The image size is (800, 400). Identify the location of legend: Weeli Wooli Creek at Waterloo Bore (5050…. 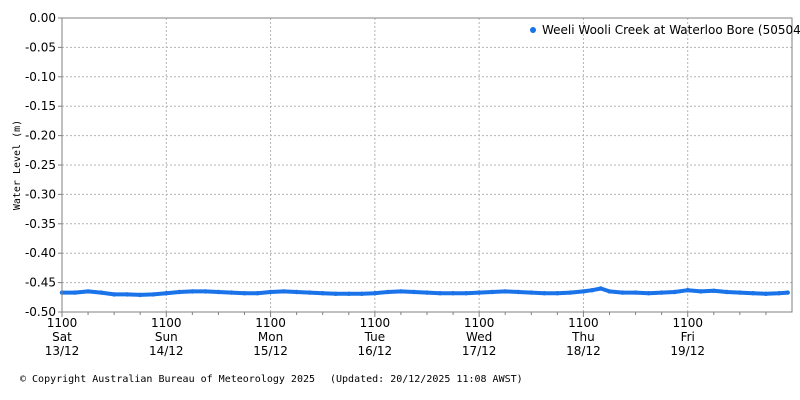
(665, 30).